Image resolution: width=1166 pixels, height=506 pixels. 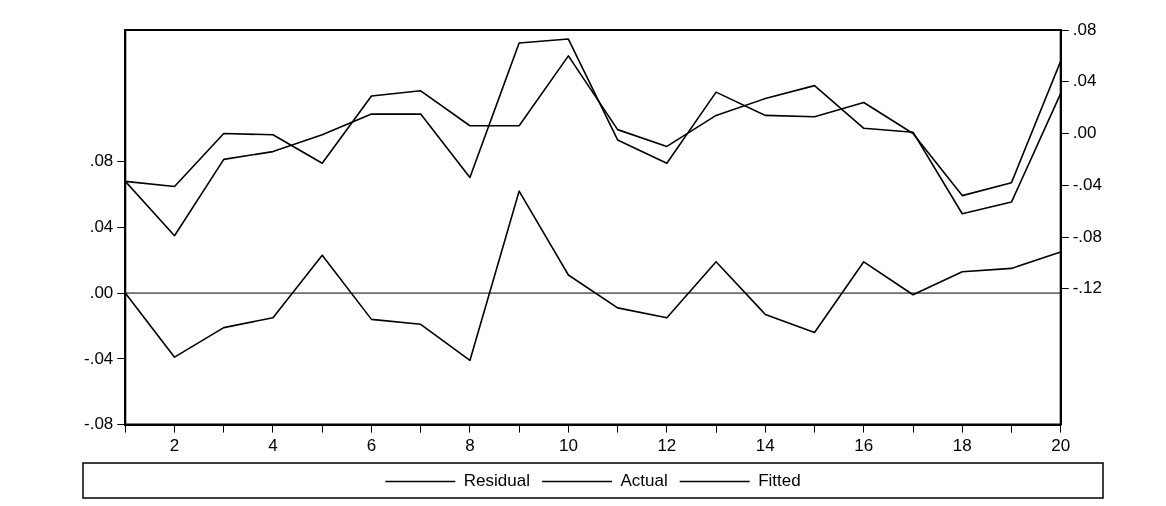 What do you see at coordinates (273, 446) in the screenshot?
I see `x-tick-label: 4` at bounding box center [273, 446].